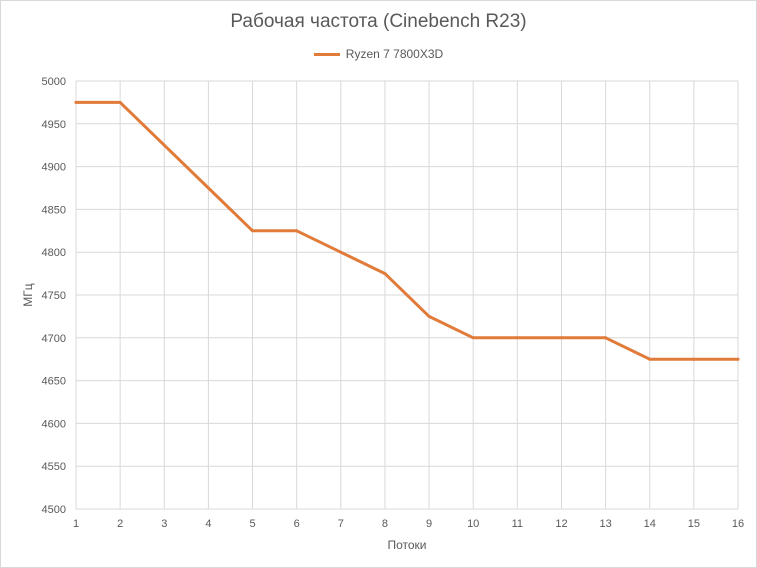 This screenshot has width=757, height=568. Describe the element at coordinates (694, 524) in the screenshot. I see `x-tick-label: 15` at that location.